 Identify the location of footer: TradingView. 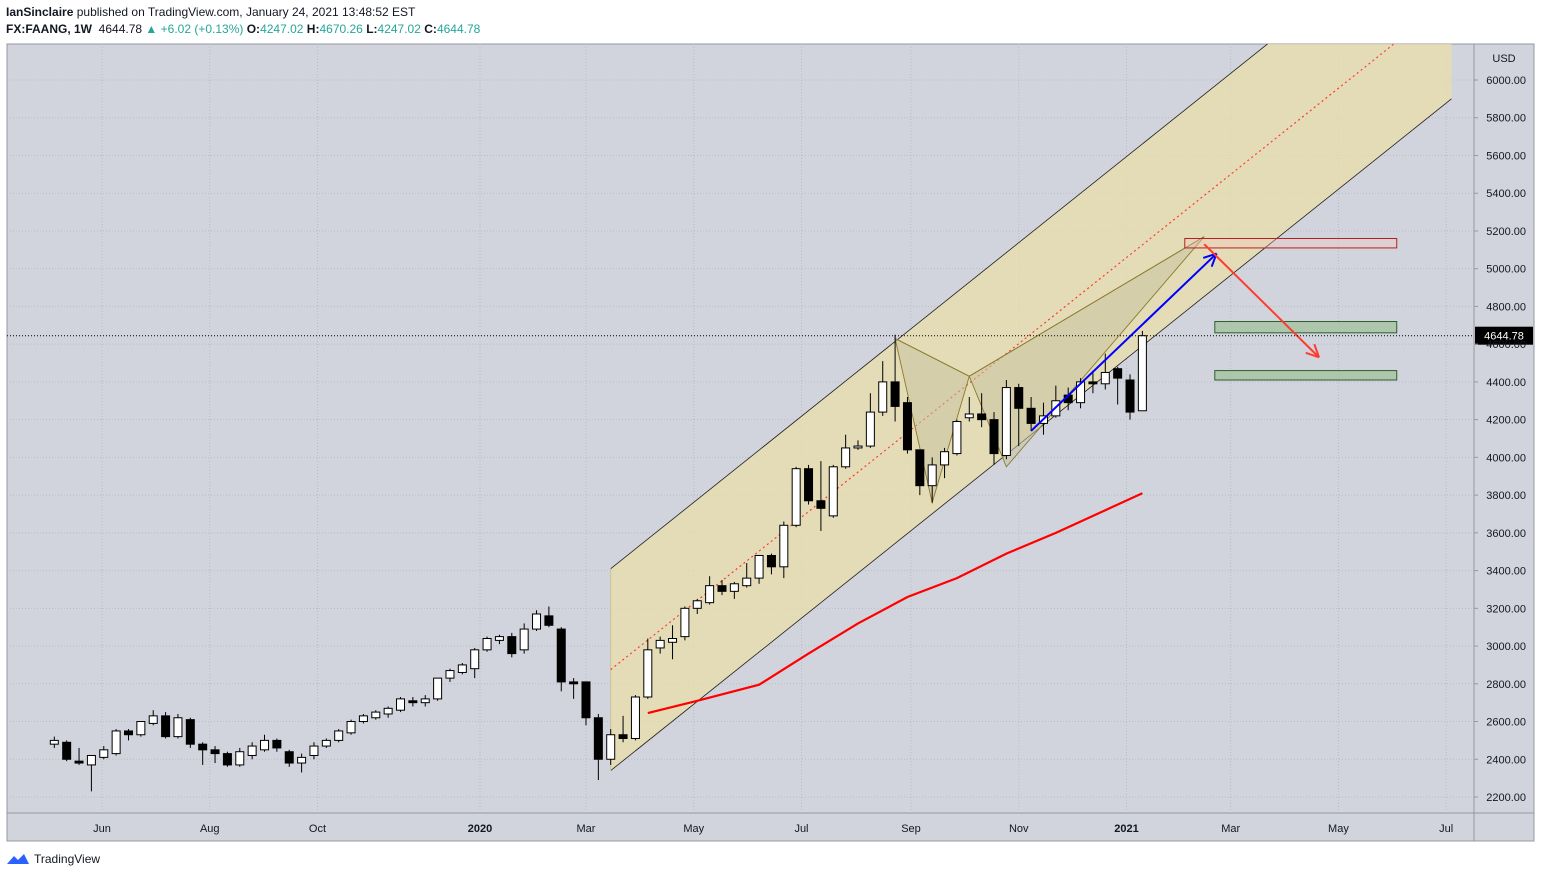
(53, 859).